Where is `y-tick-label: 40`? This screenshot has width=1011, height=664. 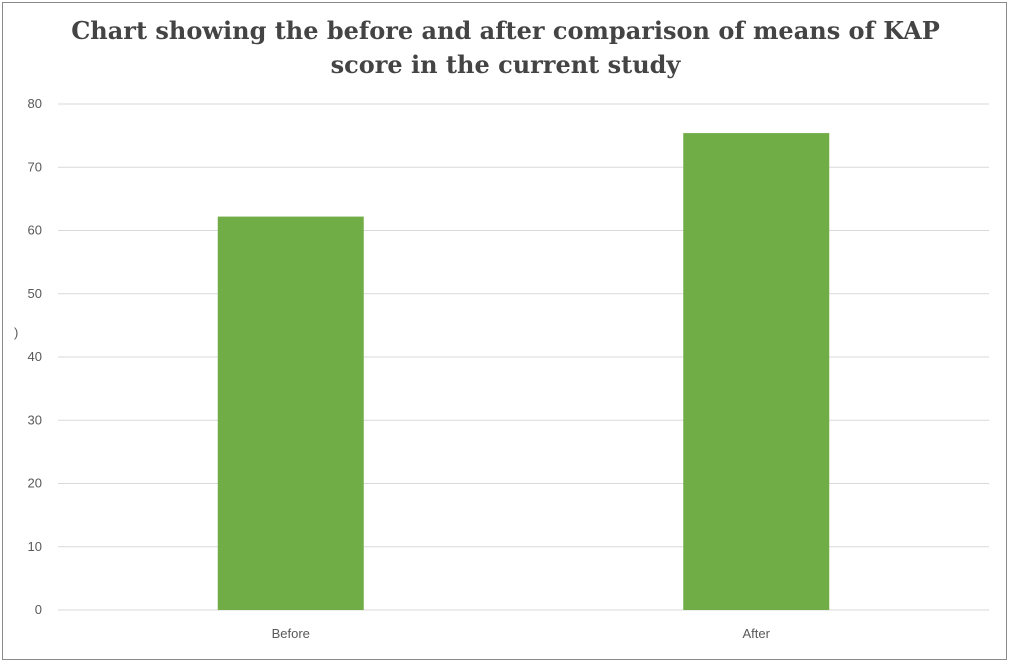 y-tick-label: 40 is located at coordinates (35, 356).